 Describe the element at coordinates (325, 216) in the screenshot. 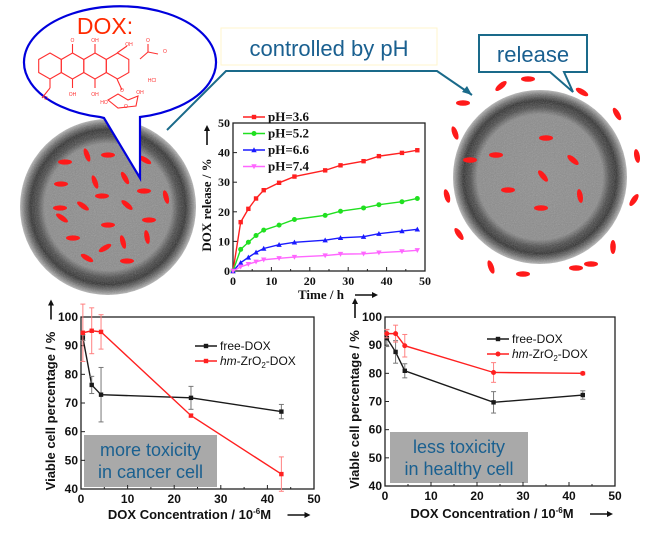

I see `series-3: pH=7.4` at that location.